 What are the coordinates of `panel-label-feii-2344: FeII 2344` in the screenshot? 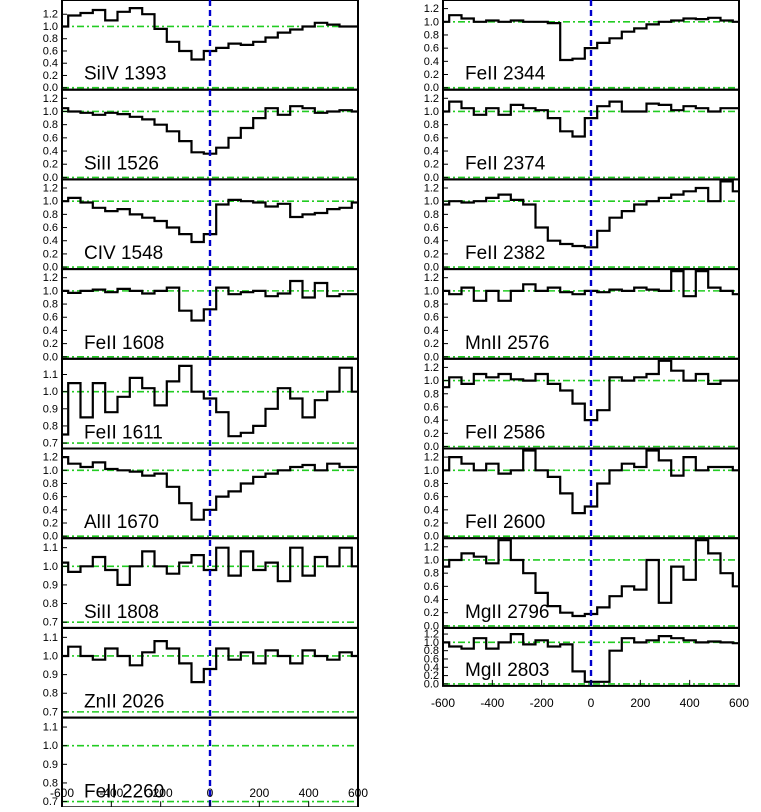 It's located at (505, 74).